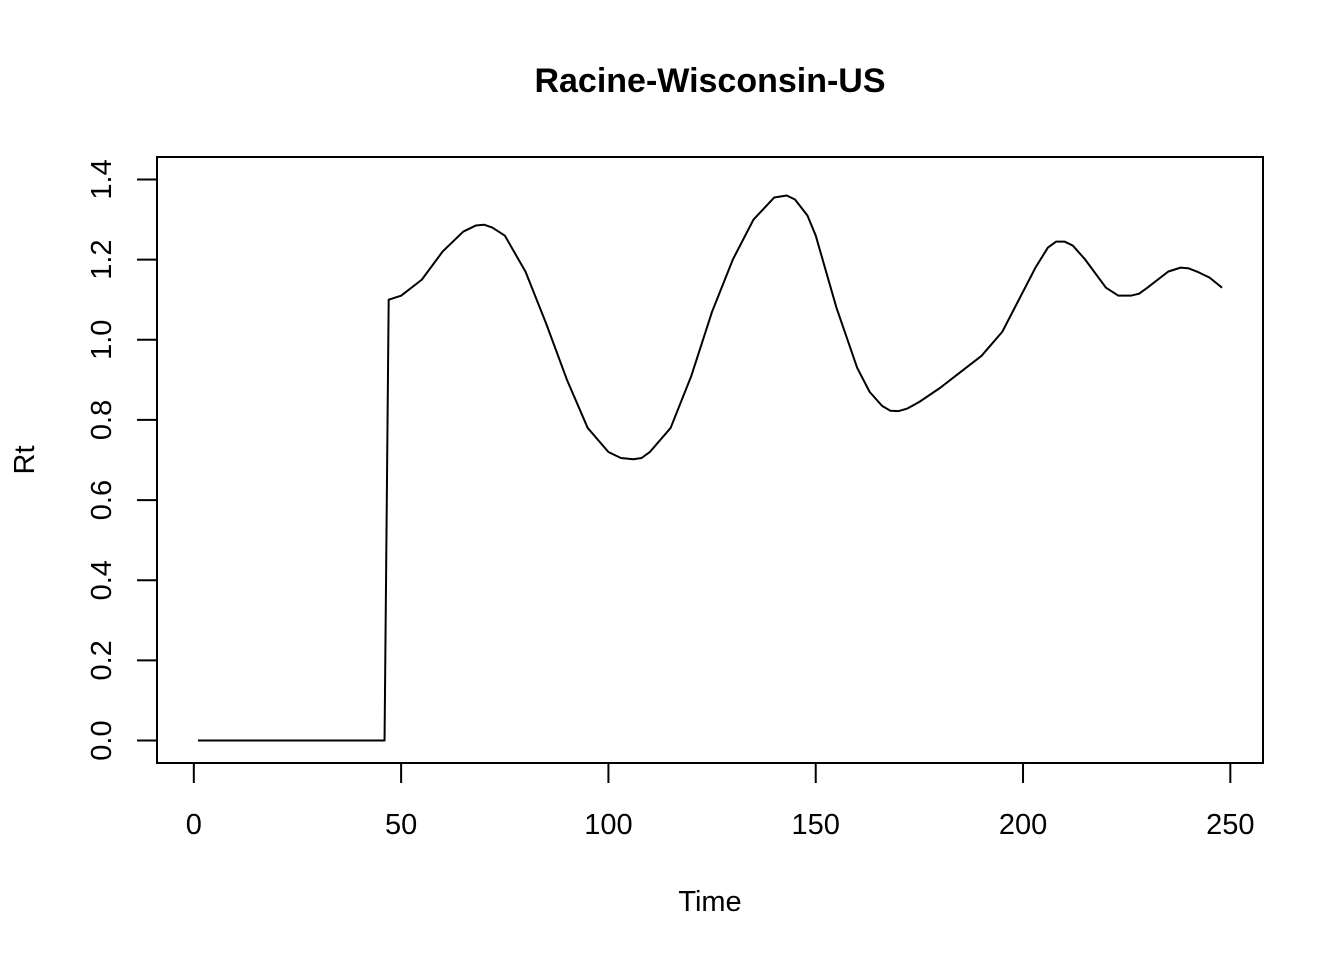  Describe the element at coordinates (608, 825) in the screenshot. I see `x-tick-label: 100` at that location.